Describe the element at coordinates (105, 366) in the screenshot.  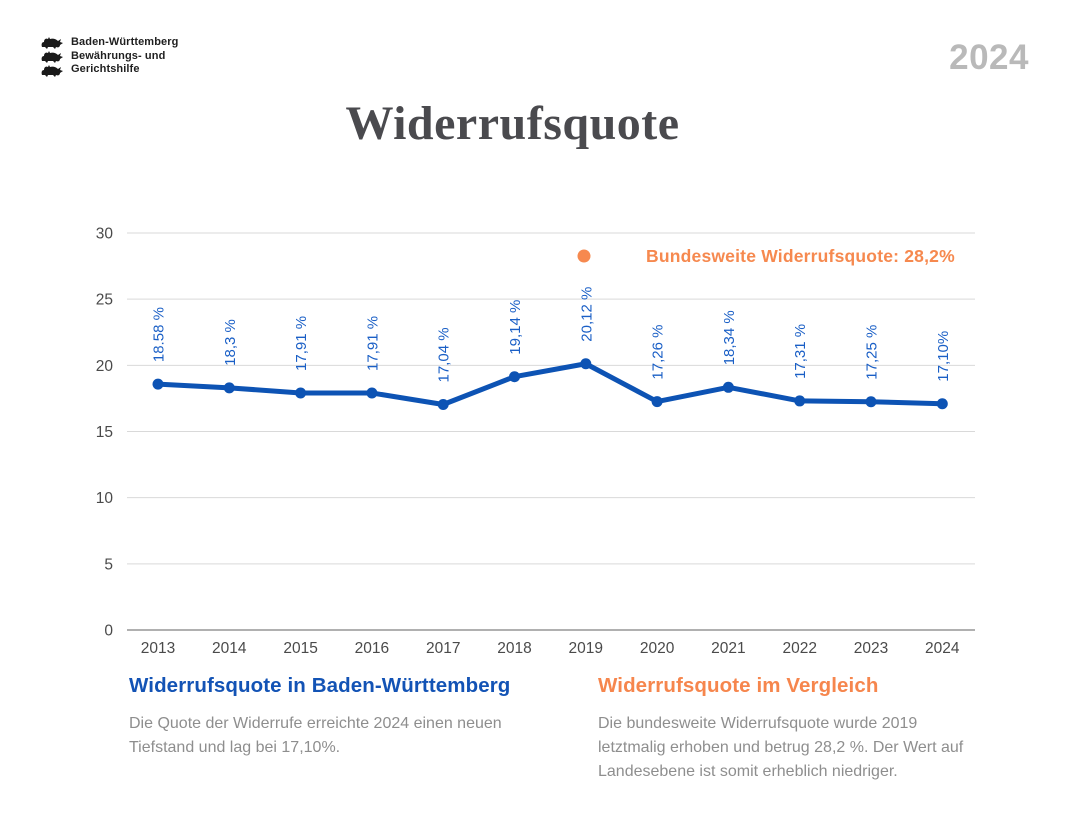
I see `y-tick-label: 20` at that location.